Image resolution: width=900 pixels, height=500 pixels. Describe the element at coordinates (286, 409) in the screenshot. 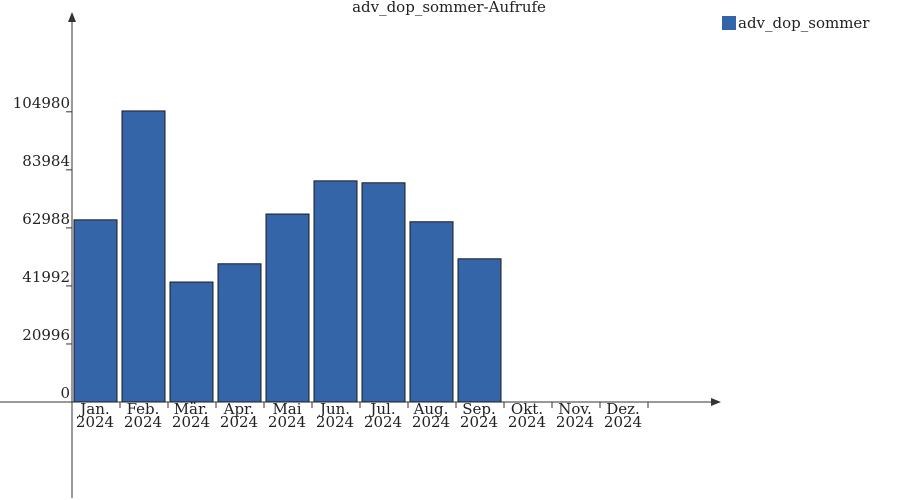

I see `x-tick-label-line: Mai` at that location.